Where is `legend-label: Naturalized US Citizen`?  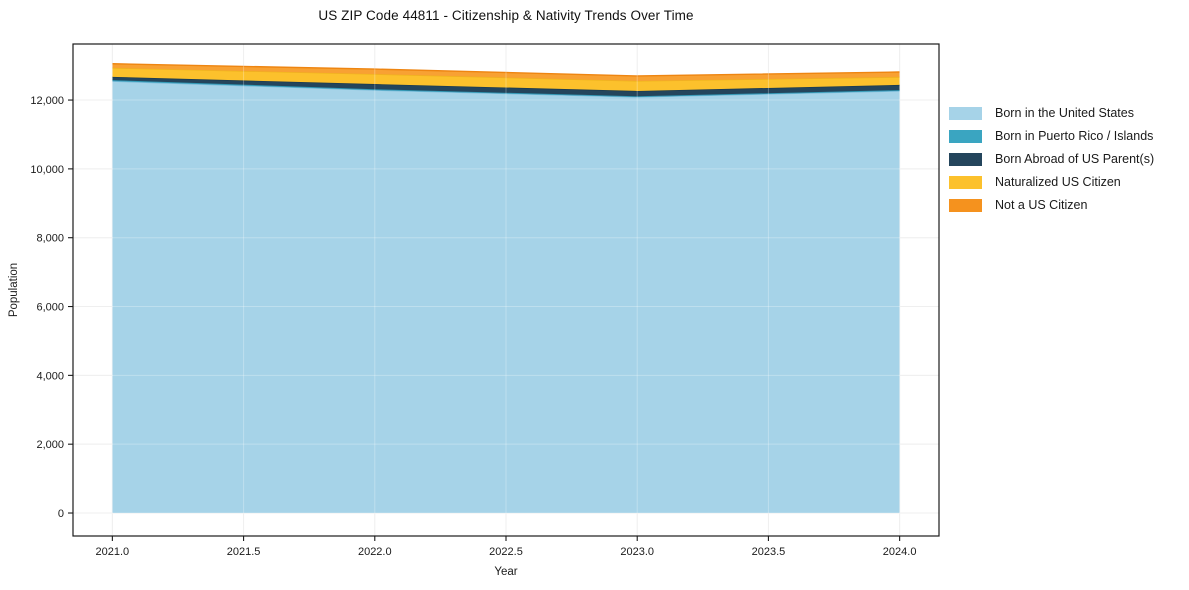 legend-label: Naturalized US Citizen is located at coordinates (1058, 182).